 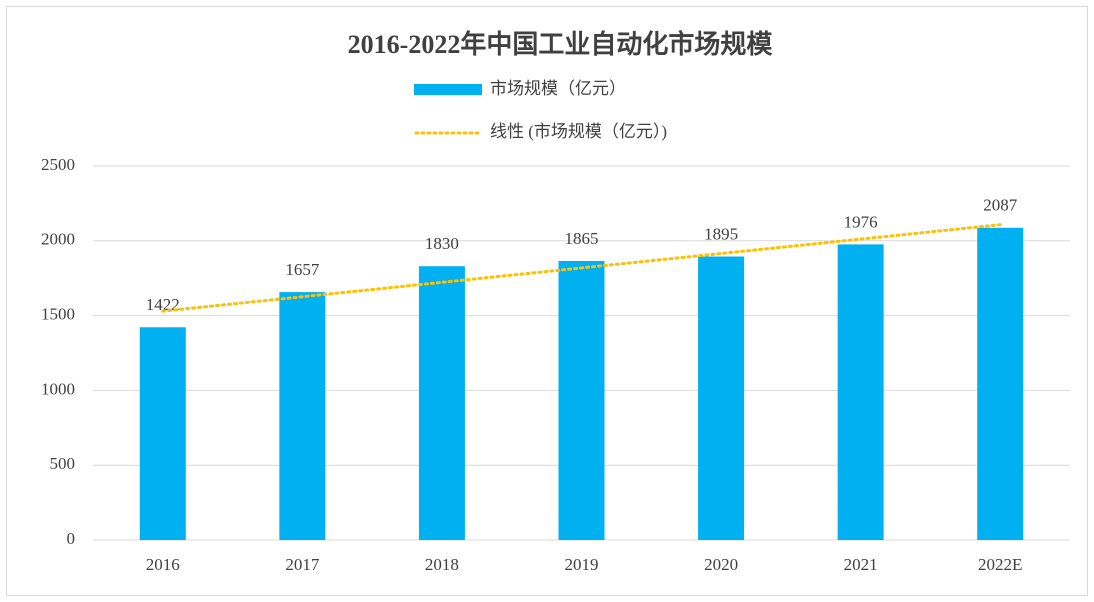 I want to click on legend-label: 线性 (市场规模（亿元）), so click(x=578, y=131).